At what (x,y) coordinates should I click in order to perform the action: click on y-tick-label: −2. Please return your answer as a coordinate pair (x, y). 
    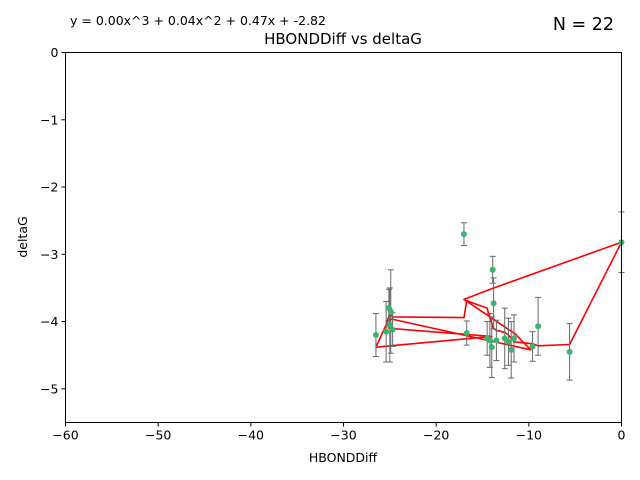
    Looking at the image, I should click on (49, 187).